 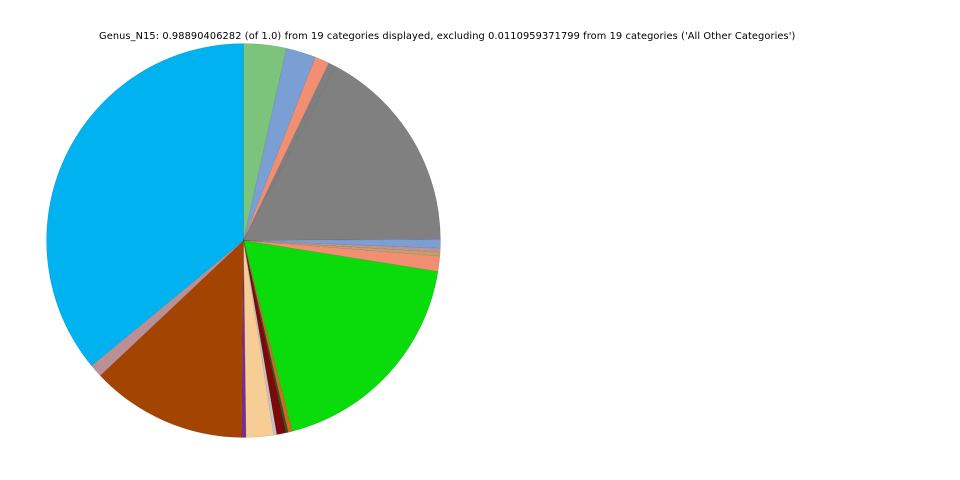 I want to click on pie-slice-slice-08-tan-sliver, so click(x=342, y=248).